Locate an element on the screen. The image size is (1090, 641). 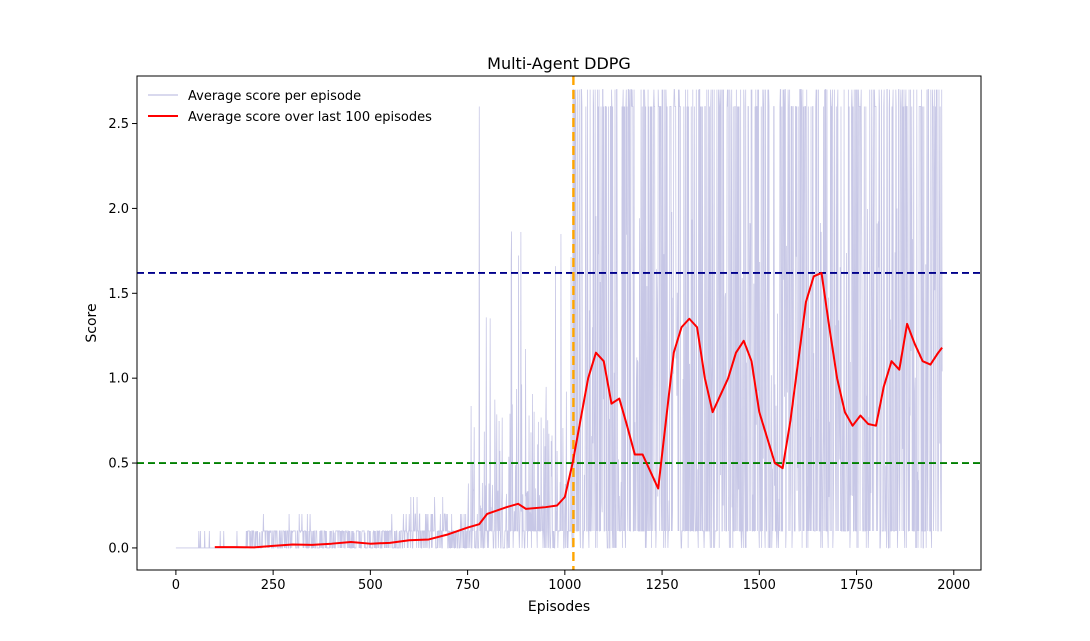
legend-label-average: Average score over last 100 episodes is located at coordinates (310, 117).